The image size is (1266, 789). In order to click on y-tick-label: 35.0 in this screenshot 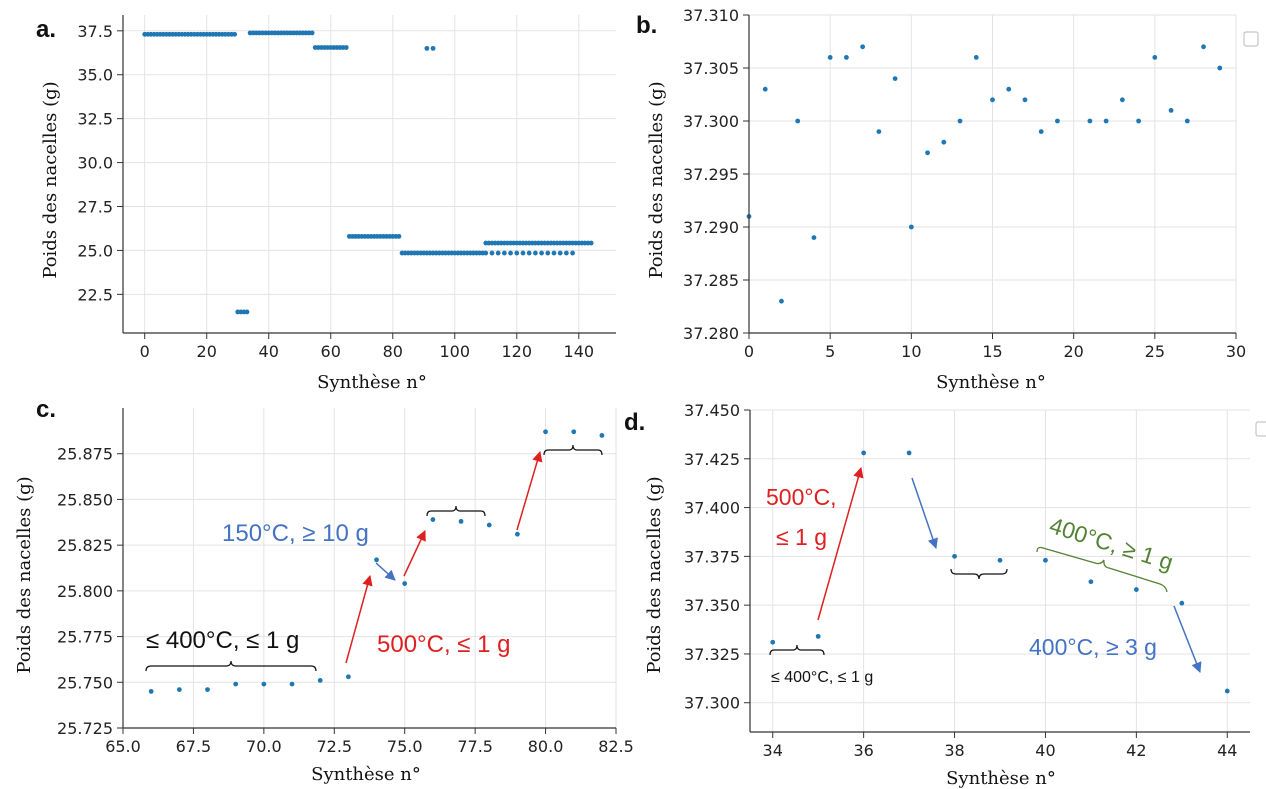, I will do `click(95, 75)`.